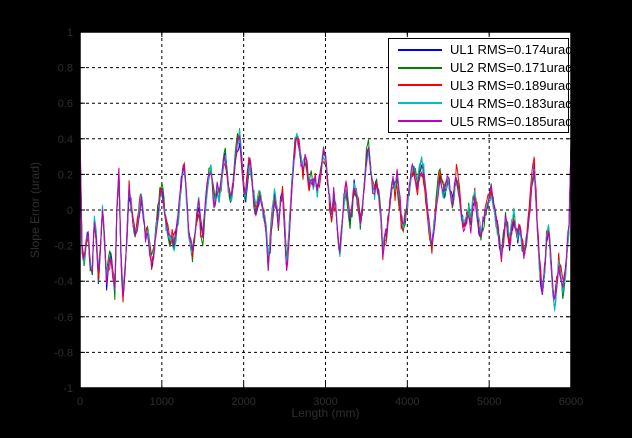  I want to click on x-tick-label: 0, so click(80, 402).